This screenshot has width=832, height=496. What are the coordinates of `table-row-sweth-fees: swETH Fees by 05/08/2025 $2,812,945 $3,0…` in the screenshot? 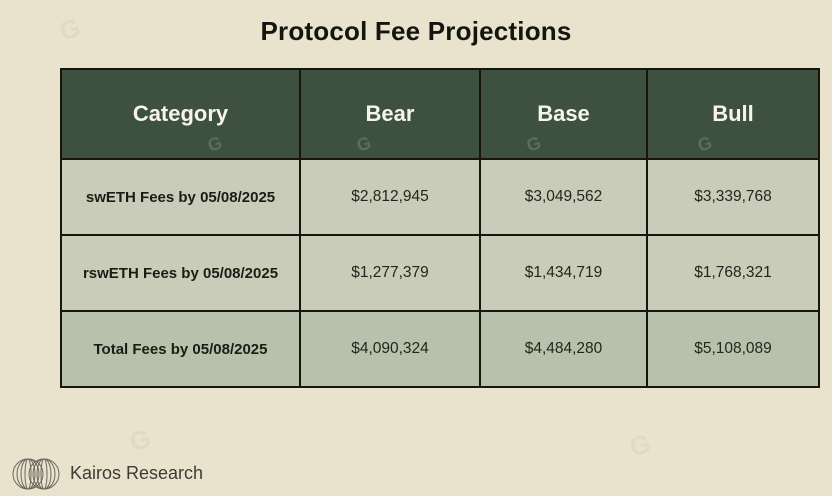 It's located at (440, 197).